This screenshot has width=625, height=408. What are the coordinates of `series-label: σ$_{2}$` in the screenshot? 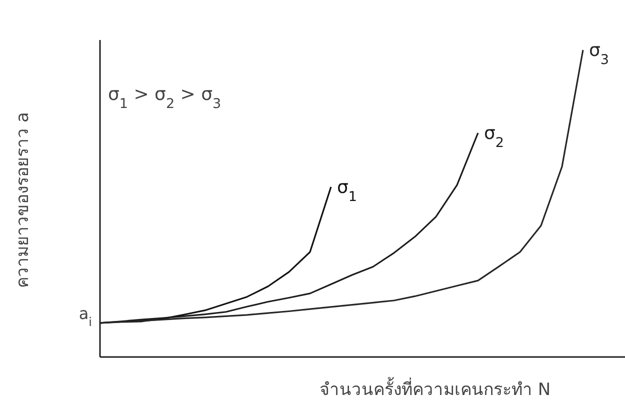 It's located at (494, 136).